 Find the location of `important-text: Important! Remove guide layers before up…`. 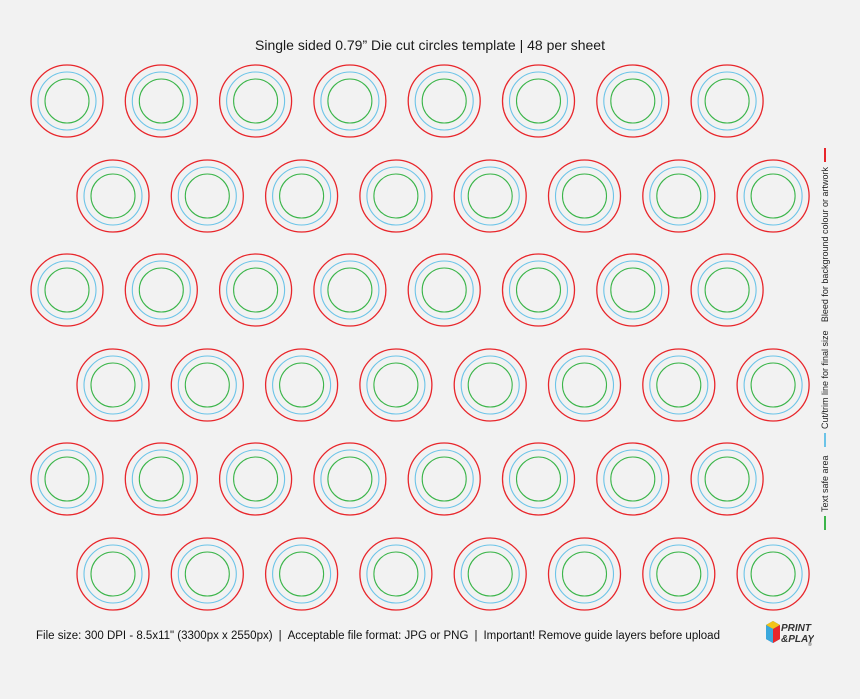

important-text: Important! Remove guide layers before up… is located at coordinates (601, 636).